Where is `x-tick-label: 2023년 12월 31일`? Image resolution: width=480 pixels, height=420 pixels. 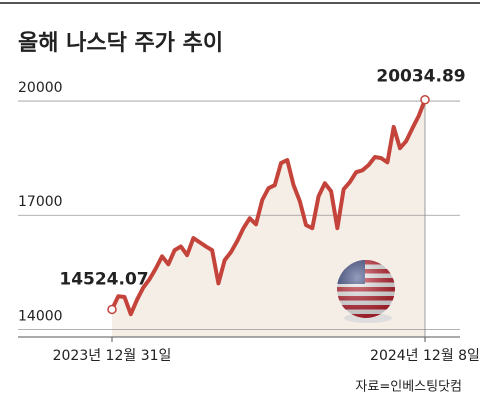 x-tick-label: 2023년 12월 31일 is located at coordinates (112, 356).